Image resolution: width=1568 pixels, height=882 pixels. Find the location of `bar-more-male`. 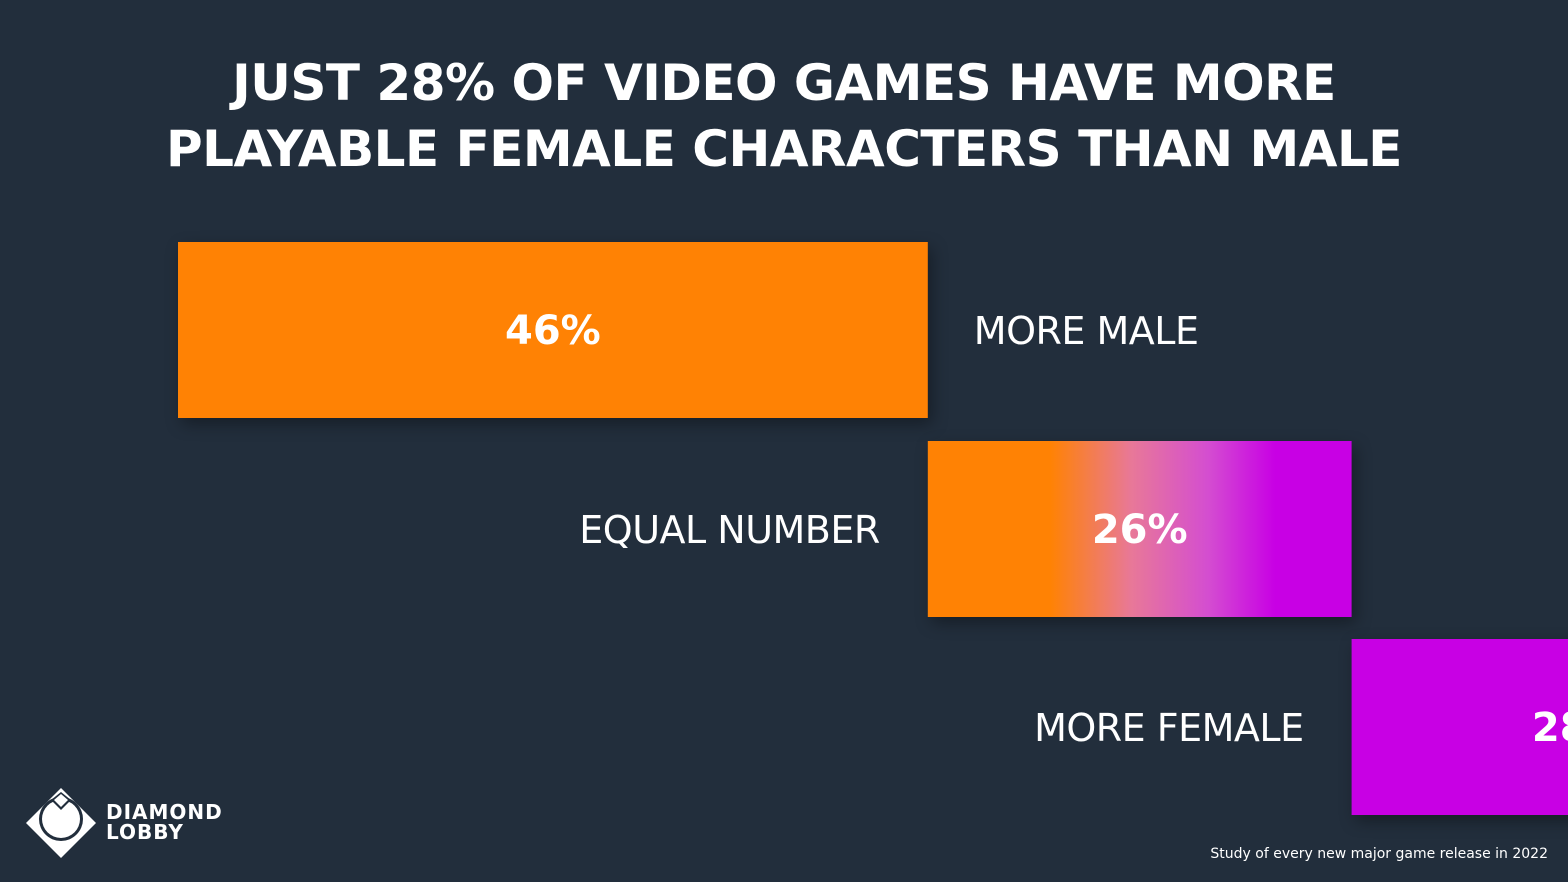

bar-more-male is located at coordinates (553, 330).